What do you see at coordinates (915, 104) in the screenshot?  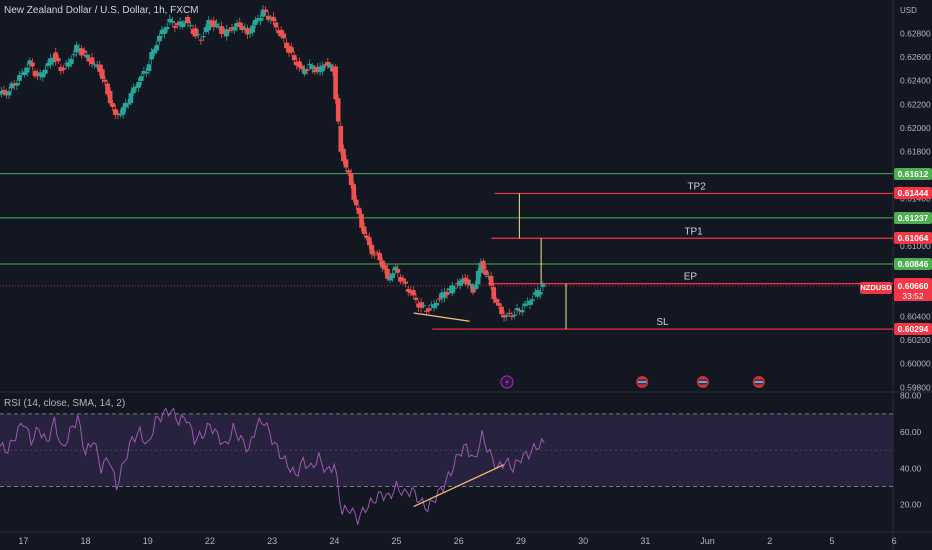 I see `price-tick-label: 0.62200` at bounding box center [915, 104].